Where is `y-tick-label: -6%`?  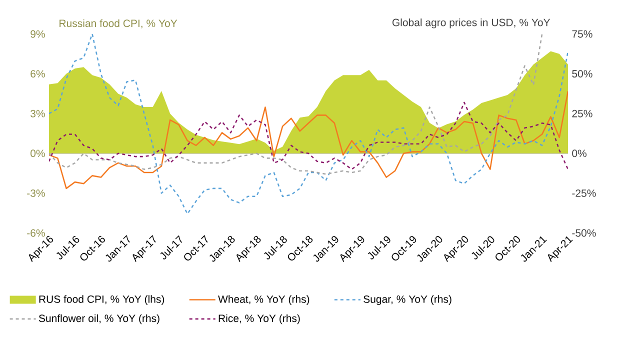 y-tick-label: -6% is located at coordinates (36, 233).